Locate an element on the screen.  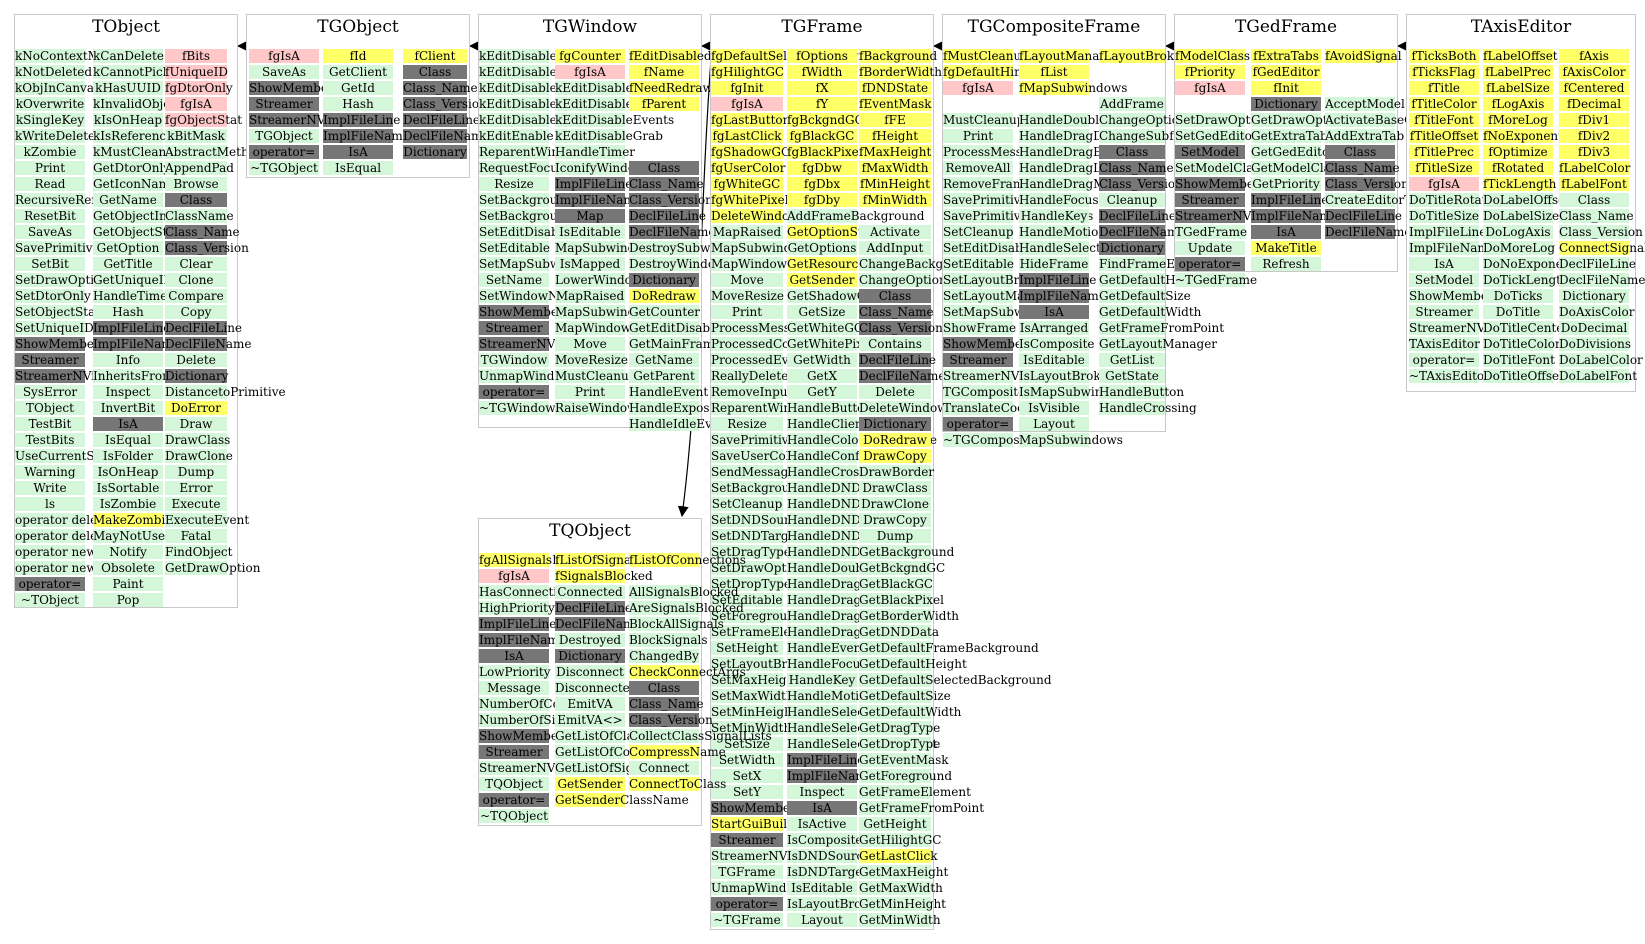
member-getstate: GetState is located at coordinates (1132, 376).